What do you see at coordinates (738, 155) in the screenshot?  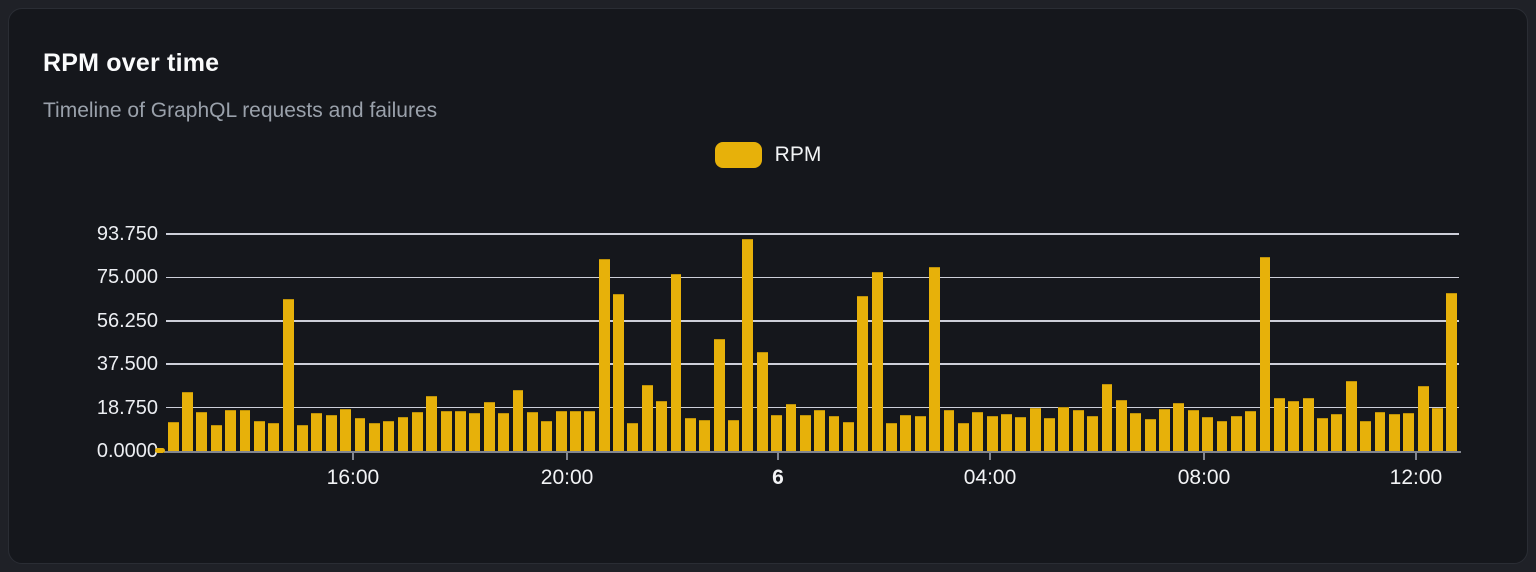 I see `legend-swatch-icon` at bounding box center [738, 155].